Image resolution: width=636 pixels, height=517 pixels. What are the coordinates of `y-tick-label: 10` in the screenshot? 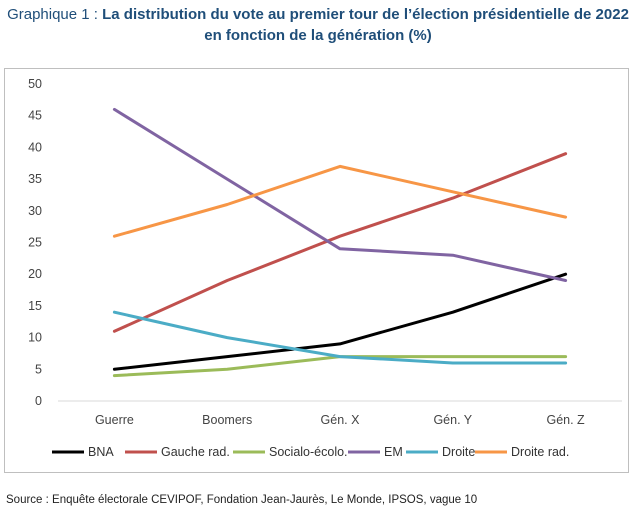 It's located at (35, 338).